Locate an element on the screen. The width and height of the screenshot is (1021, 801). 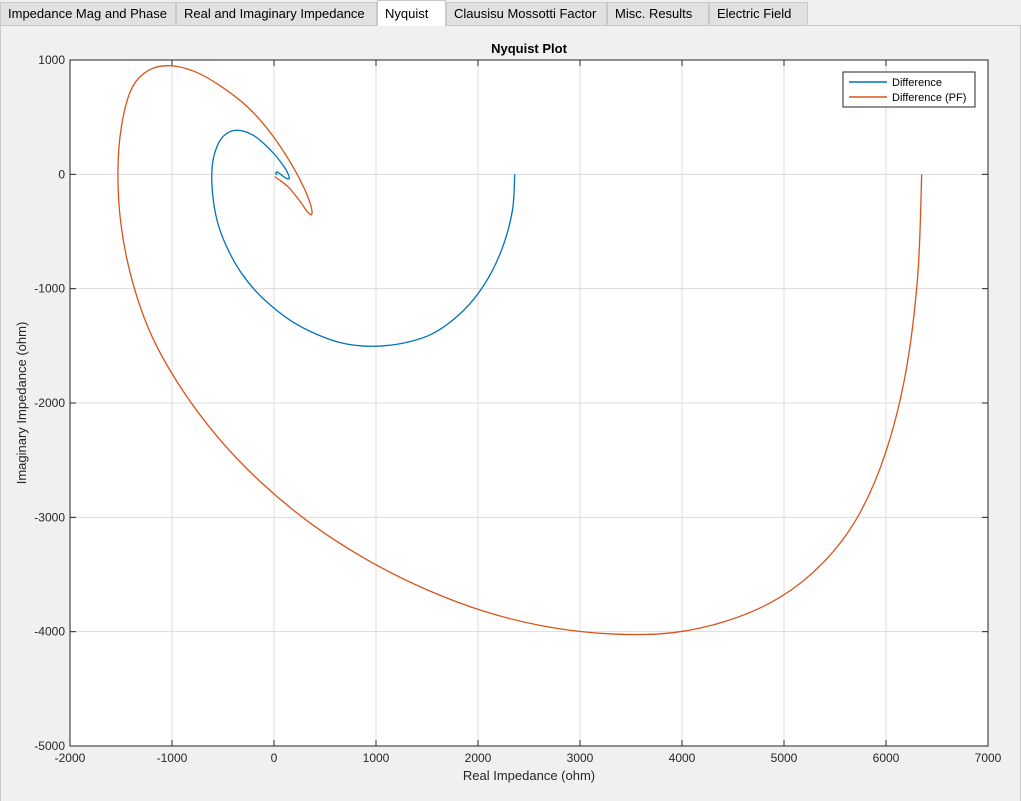
legend-box is located at coordinates (909, 89).